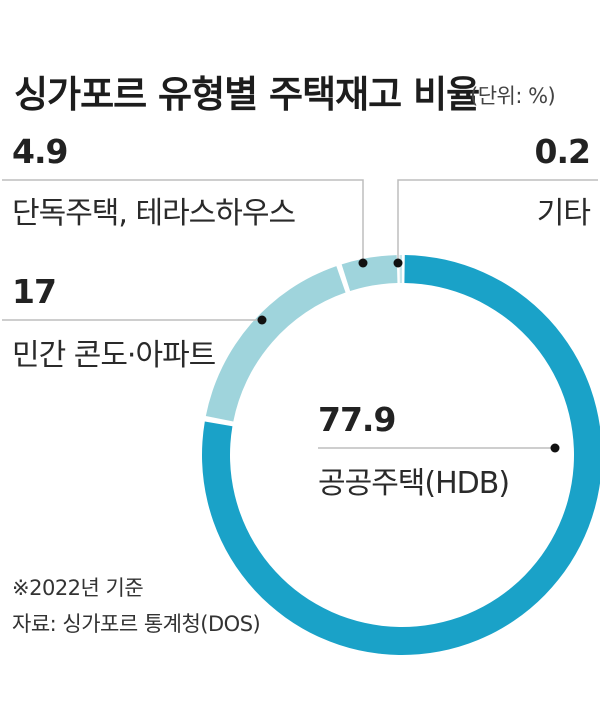 The width and height of the screenshot is (600, 704). I want to click on leader-line-detached, so click(183, 220).